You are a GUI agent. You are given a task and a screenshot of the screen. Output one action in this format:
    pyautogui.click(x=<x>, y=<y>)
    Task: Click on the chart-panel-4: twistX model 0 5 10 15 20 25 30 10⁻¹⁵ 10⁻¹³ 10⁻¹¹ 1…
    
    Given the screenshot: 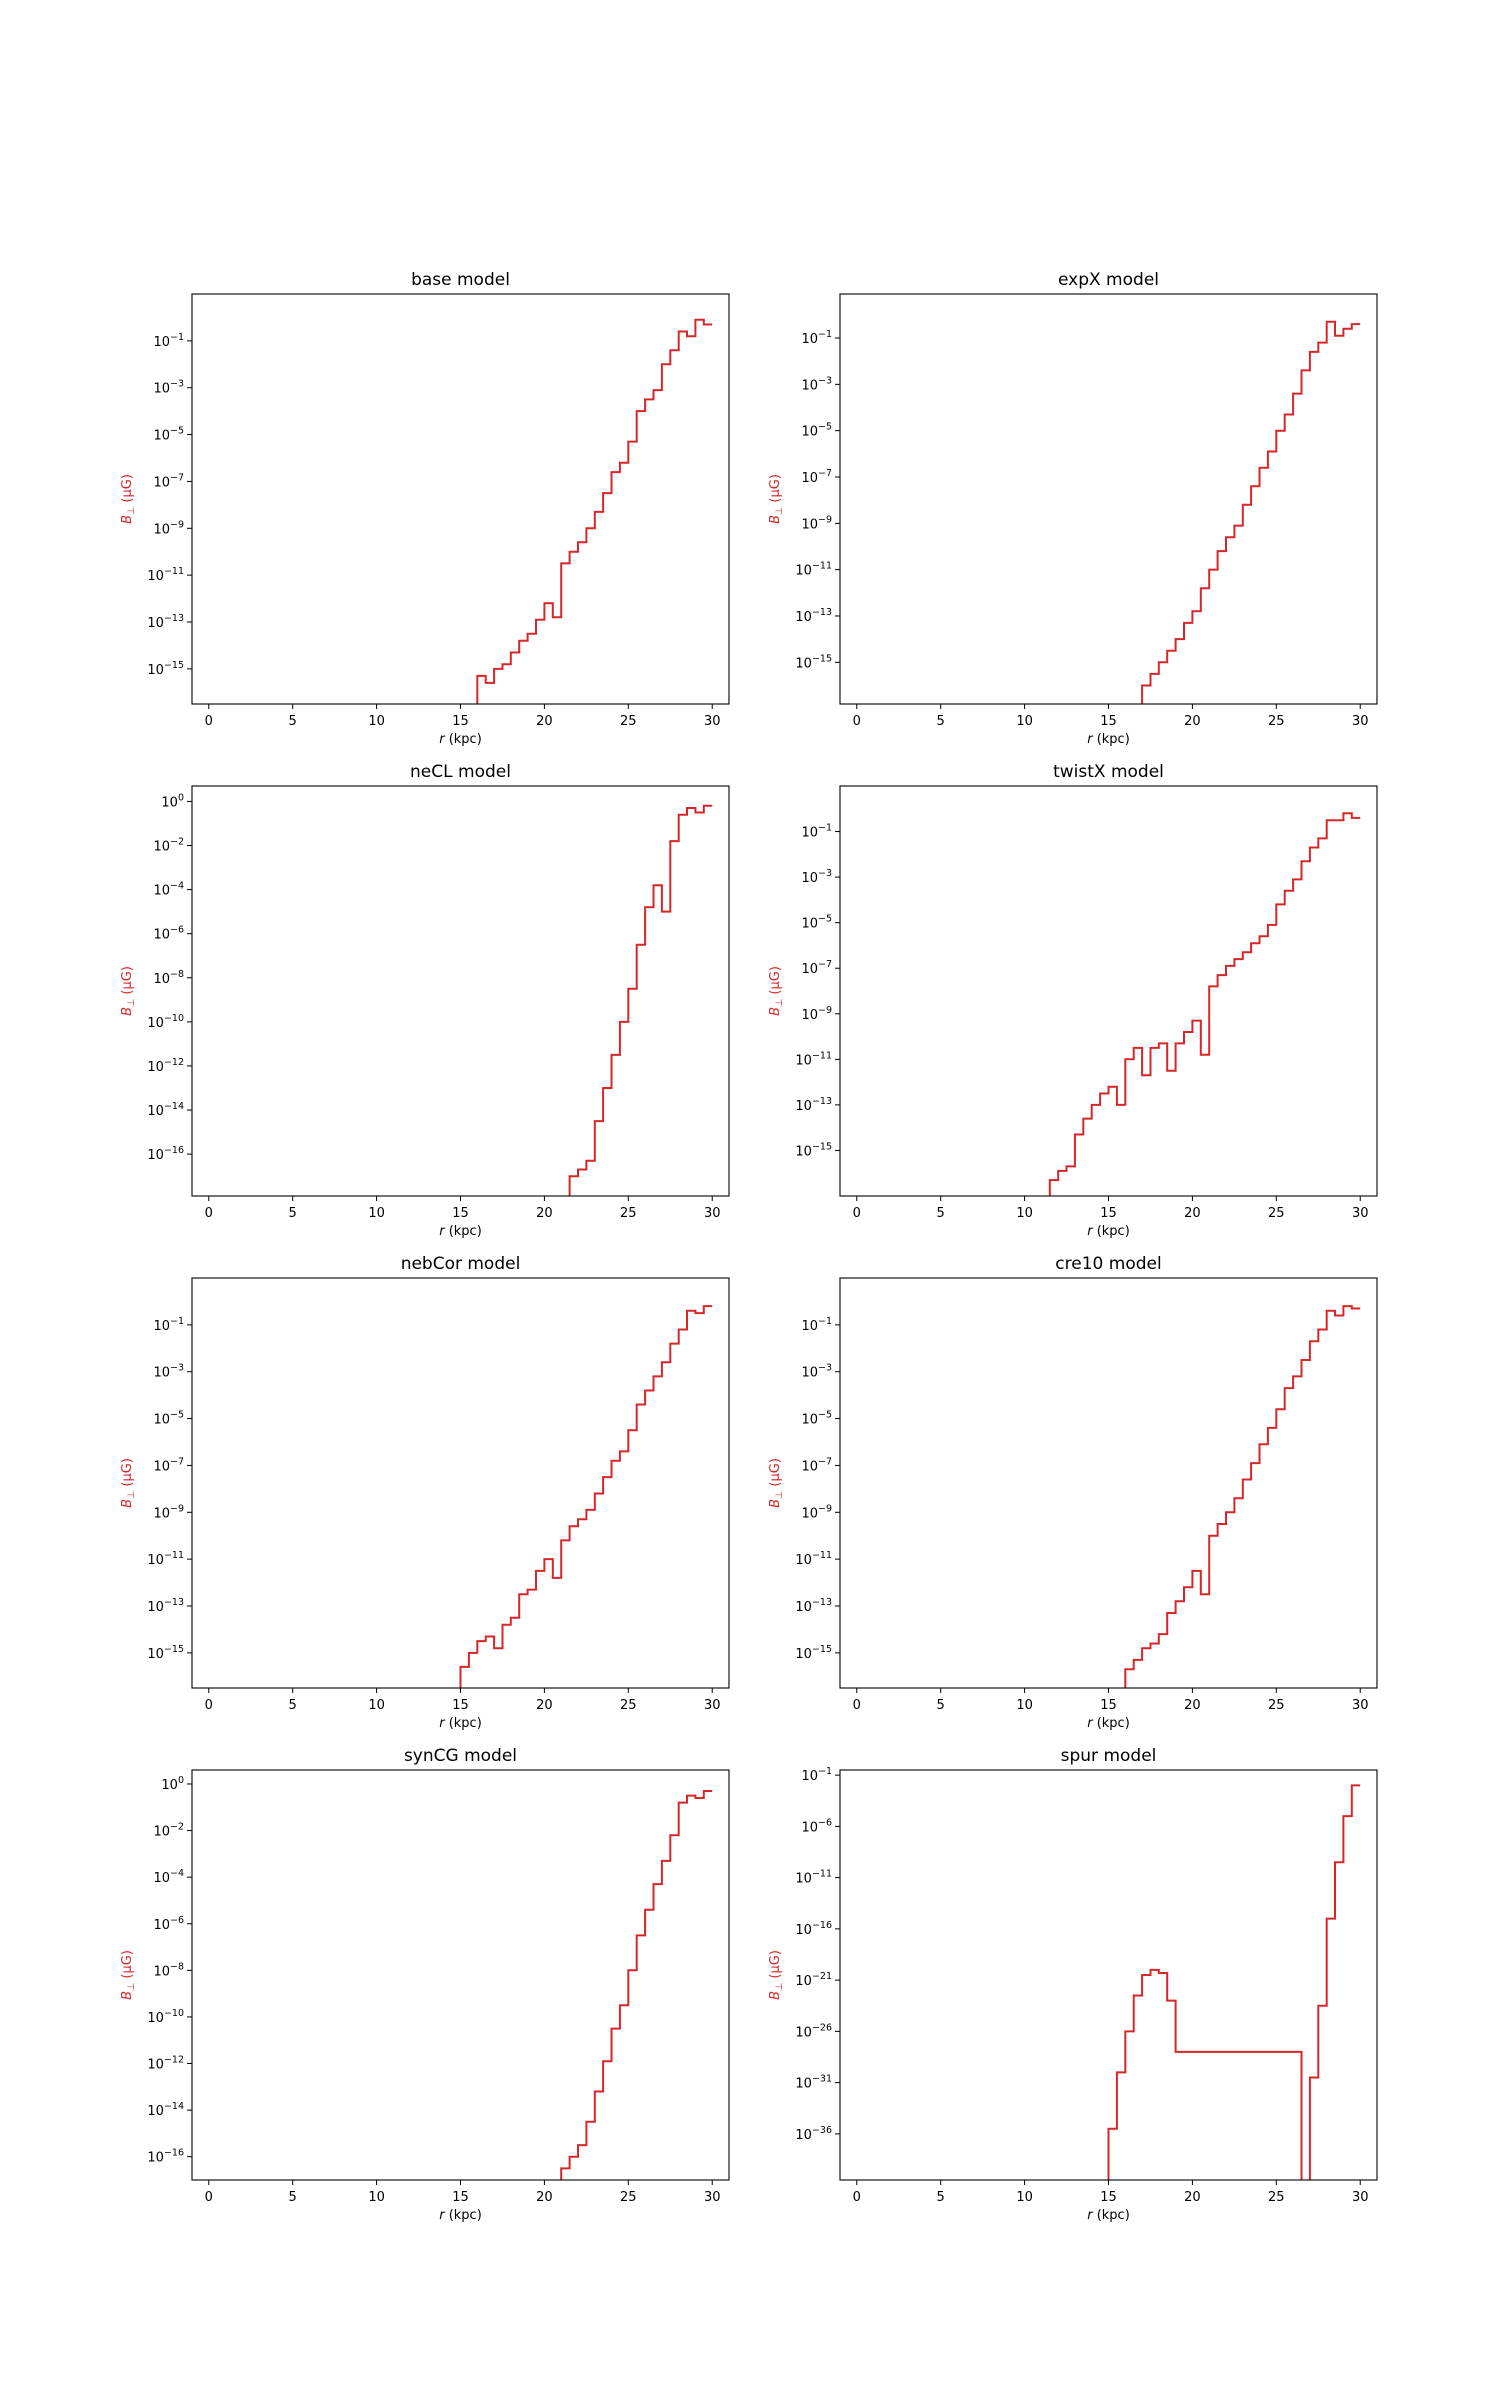 What is the action you would take?
    pyautogui.click(x=1073, y=1000)
    